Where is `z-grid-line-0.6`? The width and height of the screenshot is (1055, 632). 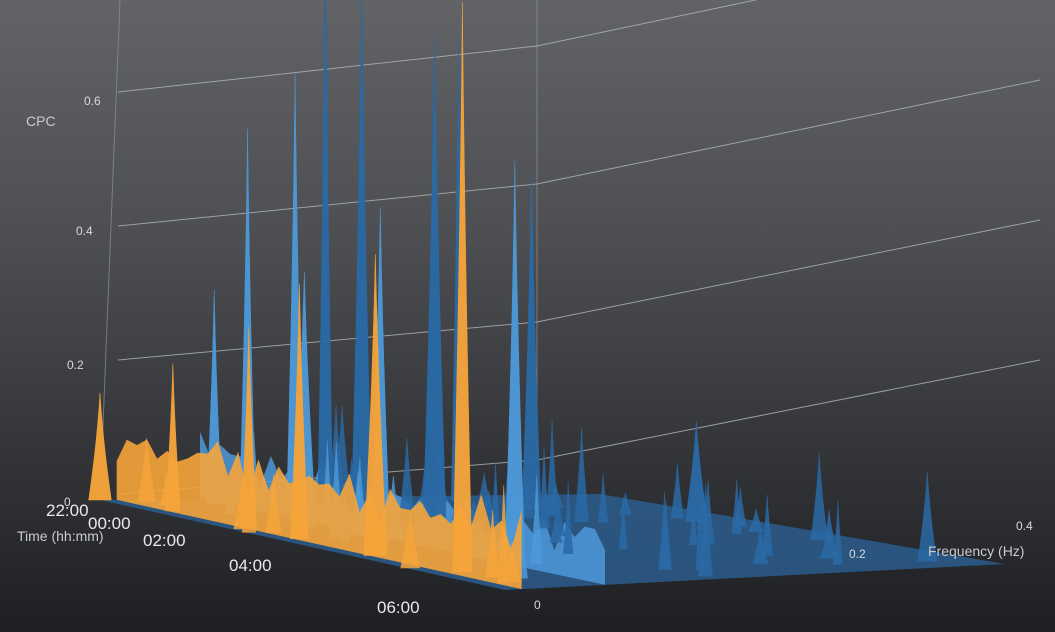 z-grid-line-0.6 is located at coordinates (437, 46).